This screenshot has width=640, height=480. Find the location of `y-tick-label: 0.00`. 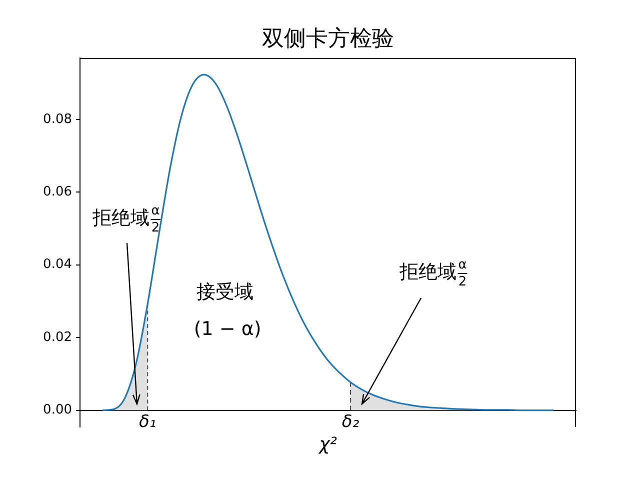

y-tick-label: 0.00 is located at coordinates (57, 410).